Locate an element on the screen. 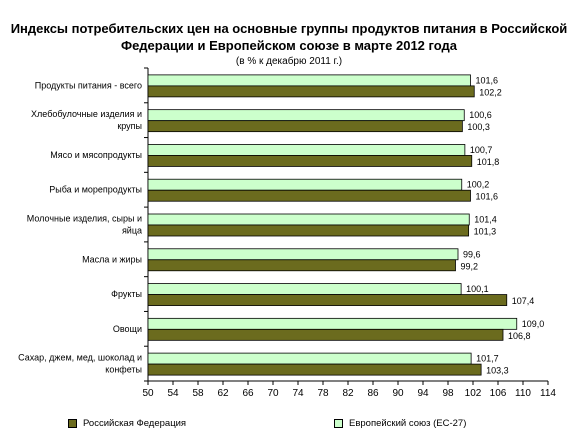 Image resolution: width=578 pixels, height=440 pixels. data-label-eu: 100,6 is located at coordinates (480, 115).